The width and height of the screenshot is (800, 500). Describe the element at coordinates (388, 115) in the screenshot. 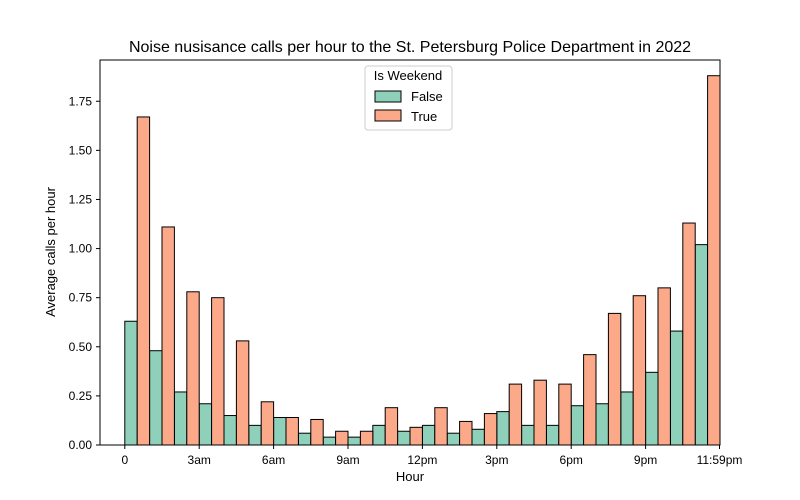

I see `legend-swatch-true` at that location.